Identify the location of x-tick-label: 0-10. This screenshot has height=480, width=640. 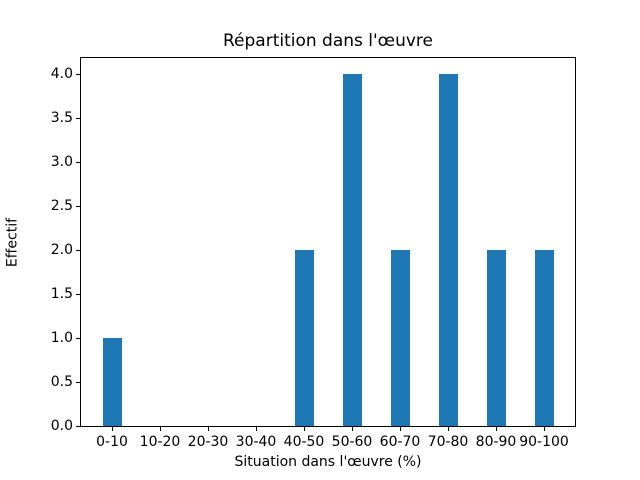
(112, 442).